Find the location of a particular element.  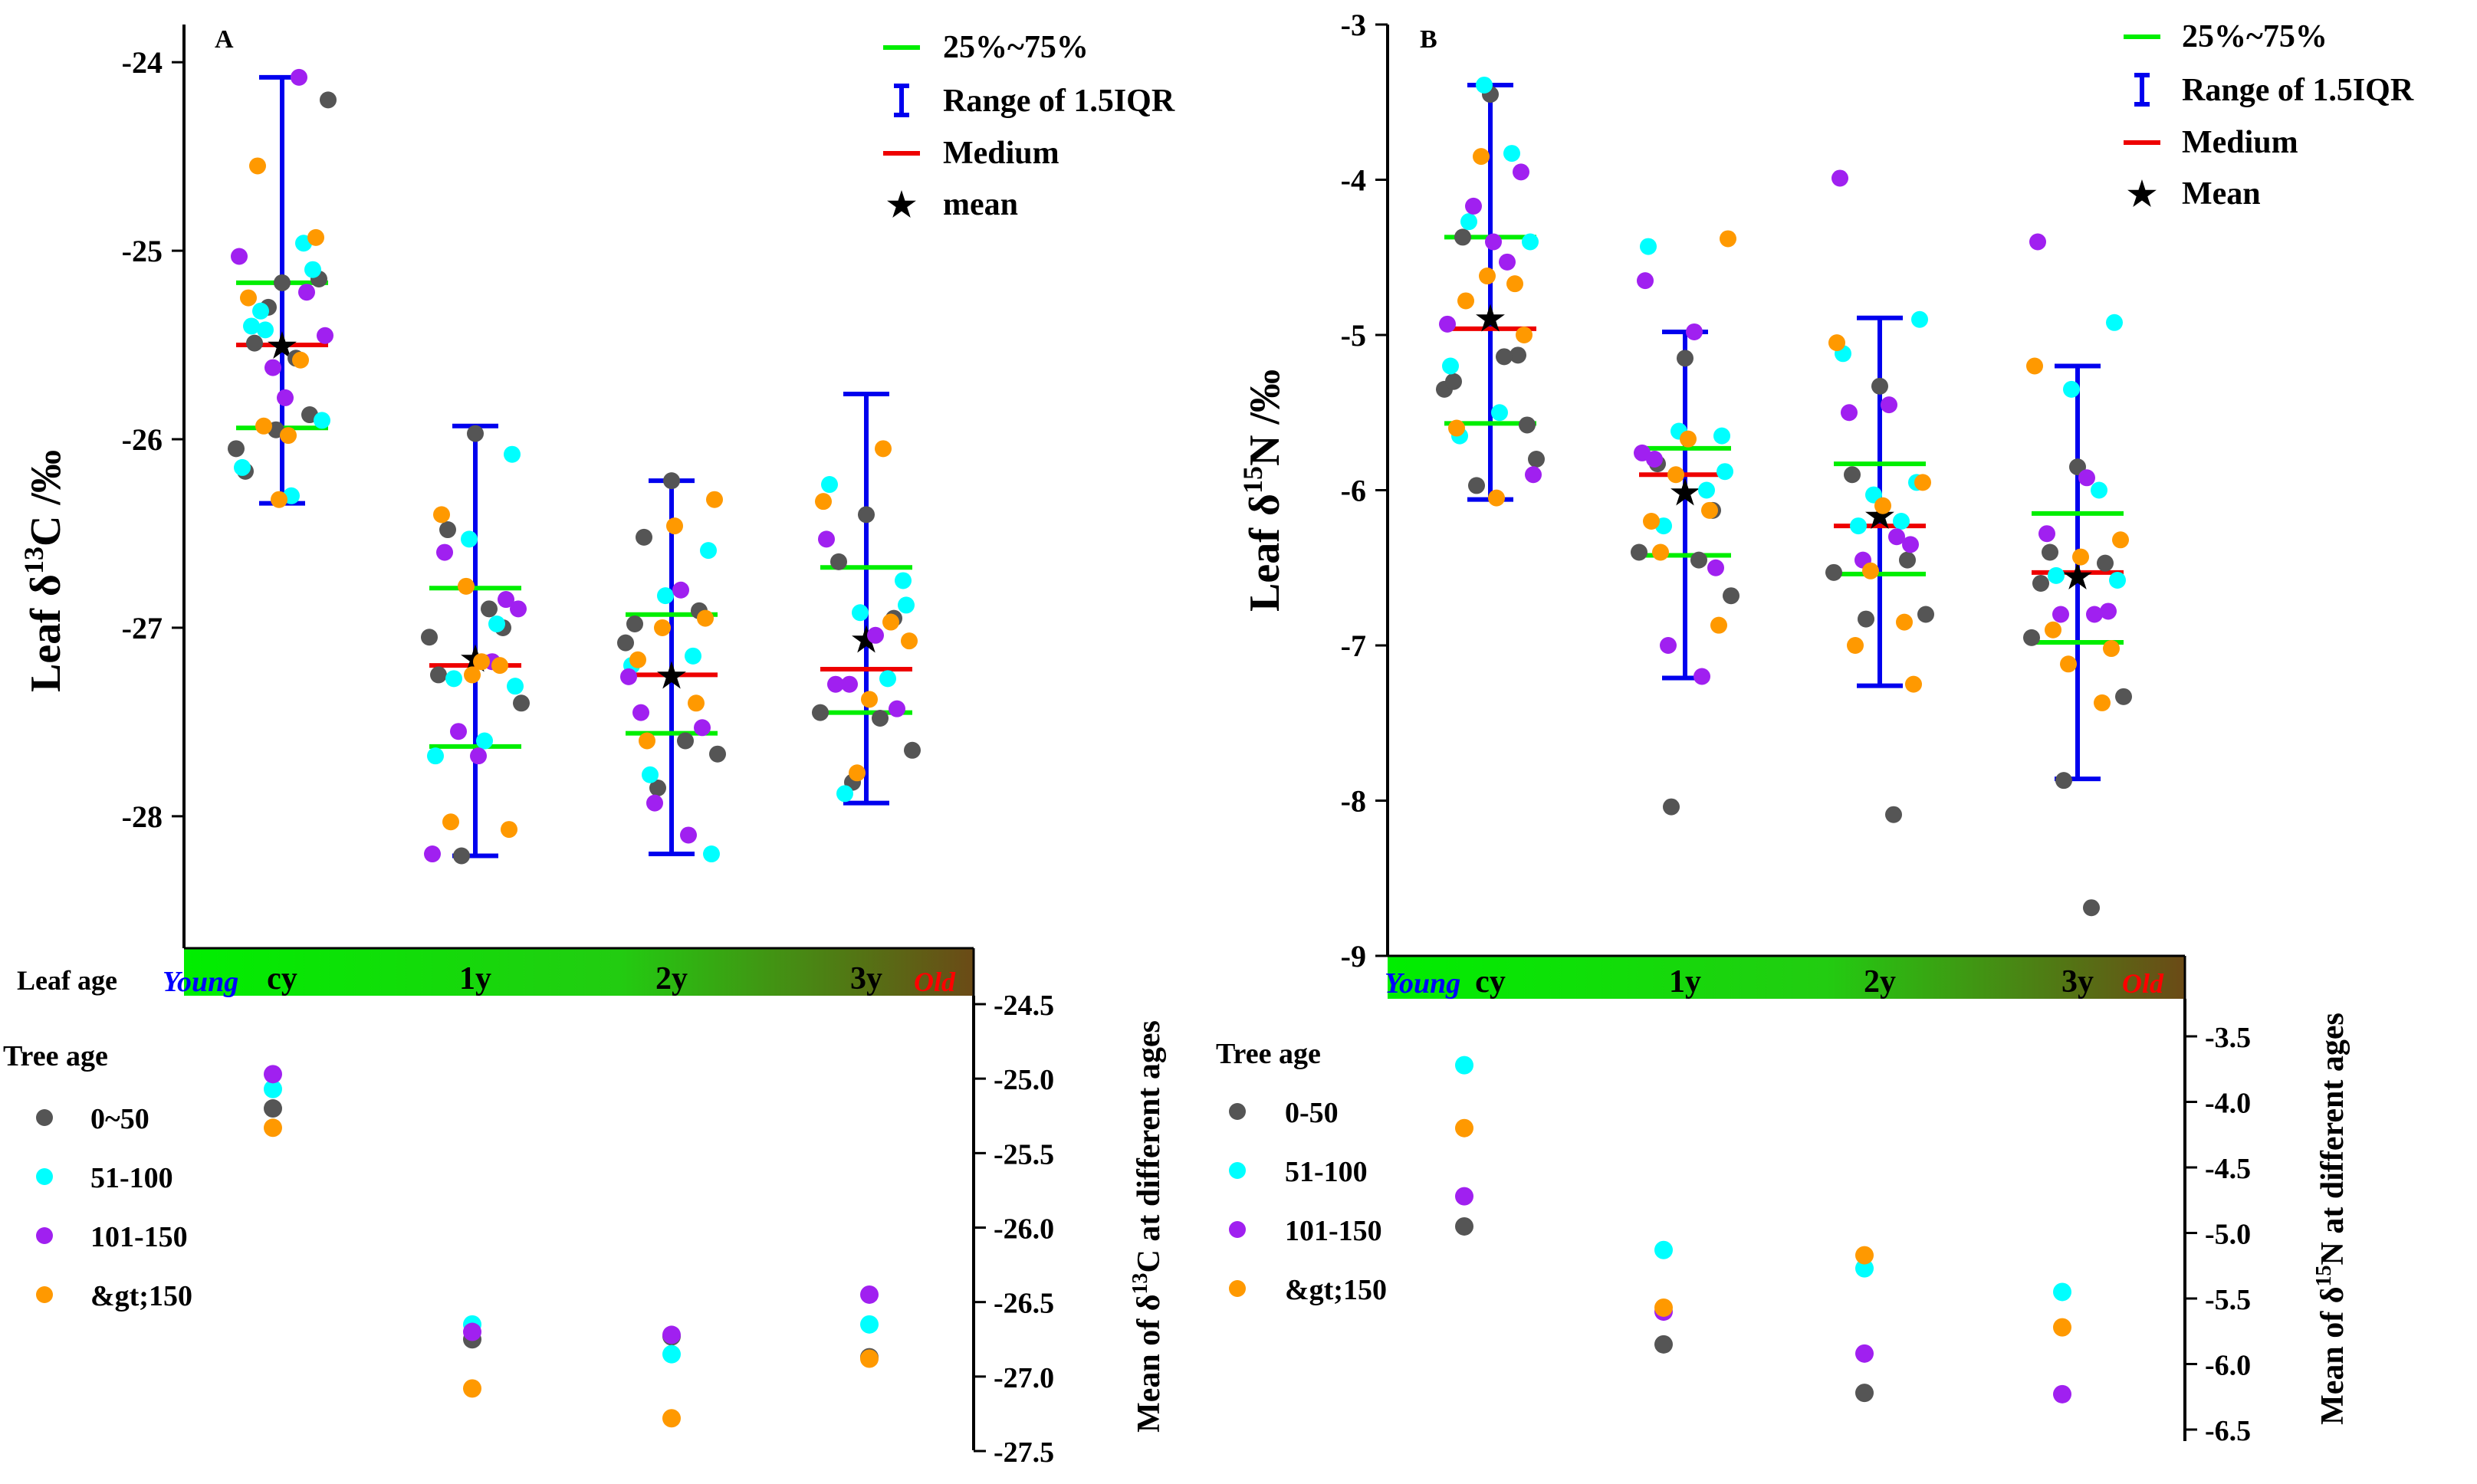

panel-b-ytick-label-4: -7 is located at coordinates (1353, 646).